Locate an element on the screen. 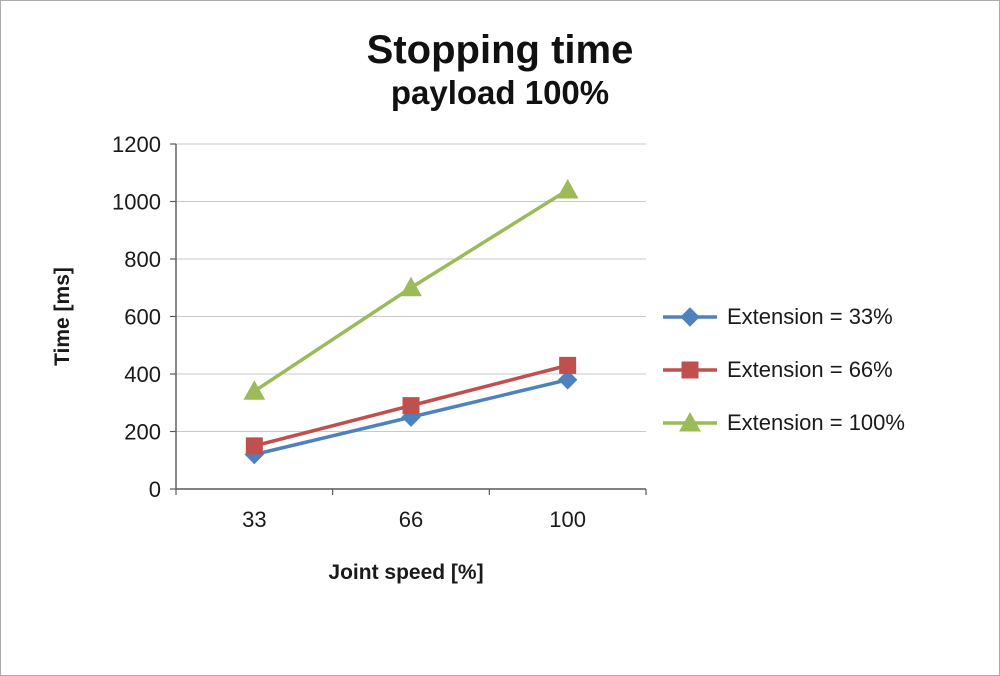 This screenshot has width=1000, height=676. y-tick-label: 600 is located at coordinates (142, 316).